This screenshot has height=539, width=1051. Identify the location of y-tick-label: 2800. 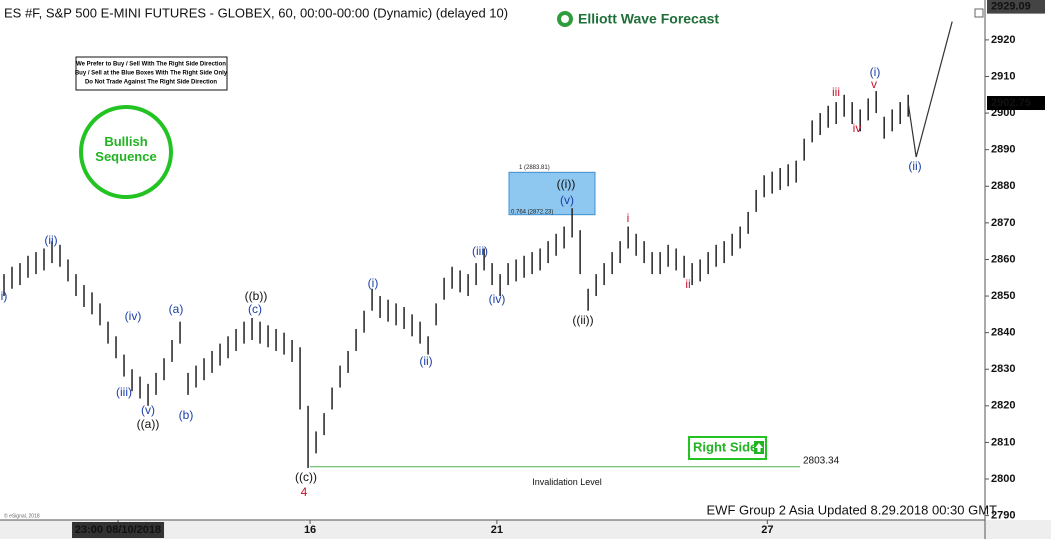
(1003, 479).